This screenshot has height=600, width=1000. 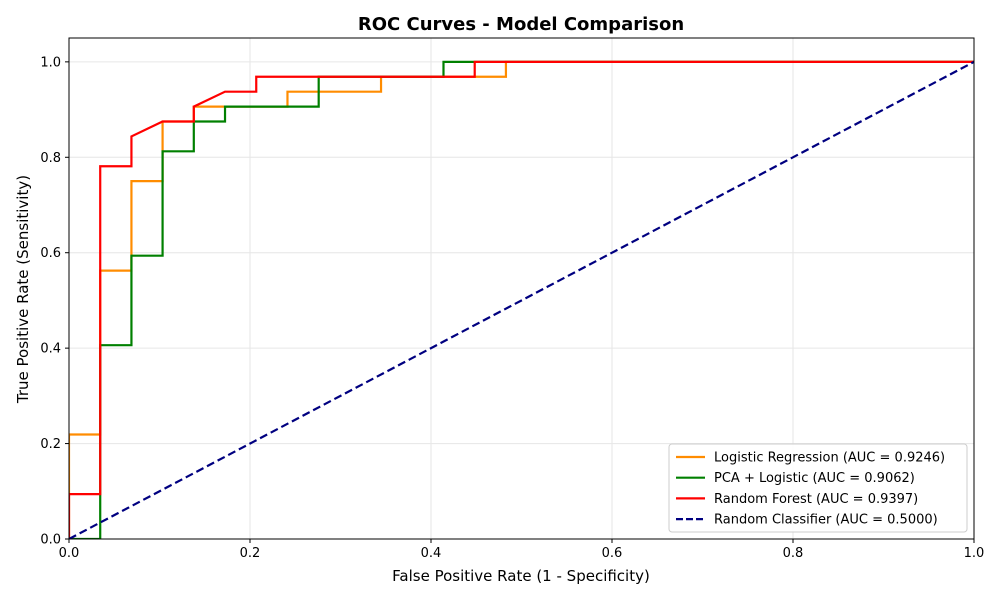 I want to click on legend-label-logistic-regression: Logistic Regression (AUC = 0.9246), so click(x=829, y=458).